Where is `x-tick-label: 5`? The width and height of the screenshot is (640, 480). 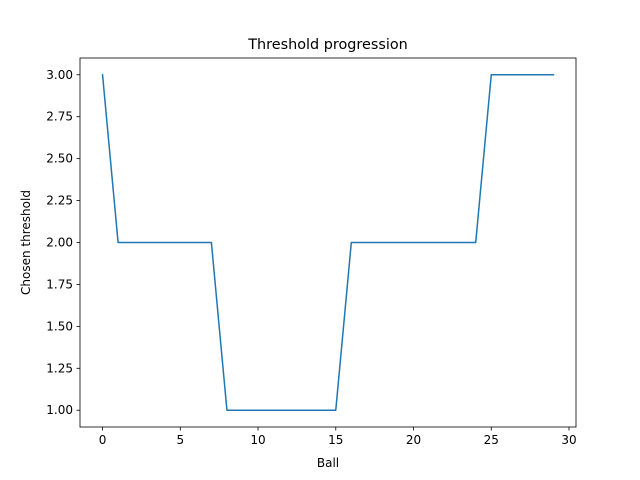 x-tick-label: 5 is located at coordinates (180, 440).